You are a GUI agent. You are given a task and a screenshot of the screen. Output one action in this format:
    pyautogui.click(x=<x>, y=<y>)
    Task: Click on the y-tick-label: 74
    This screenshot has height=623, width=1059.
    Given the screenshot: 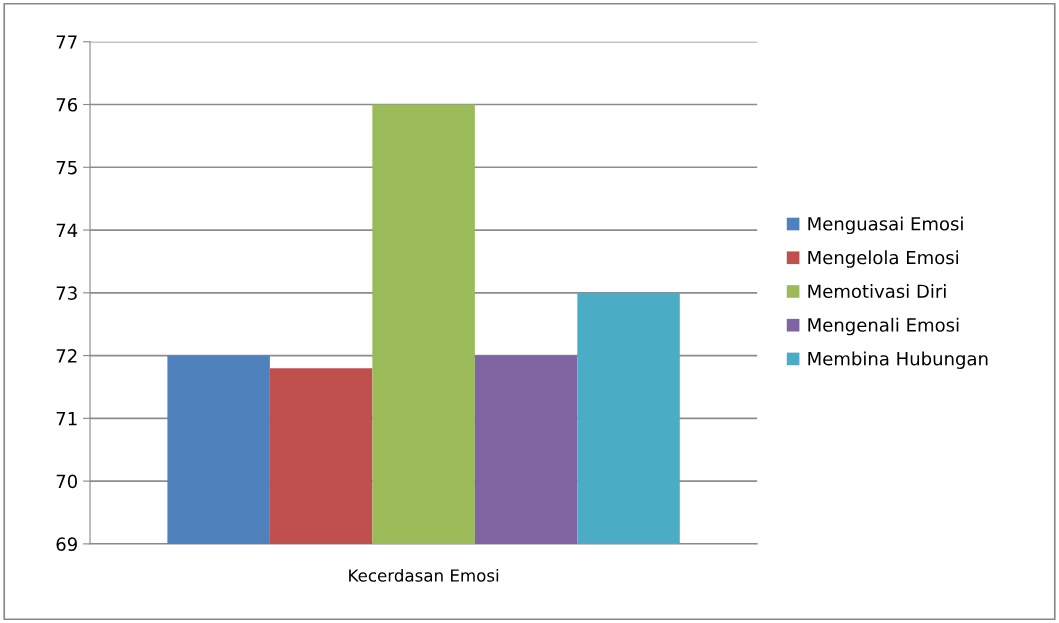 What is the action you would take?
    pyautogui.click(x=67, y=230)
    